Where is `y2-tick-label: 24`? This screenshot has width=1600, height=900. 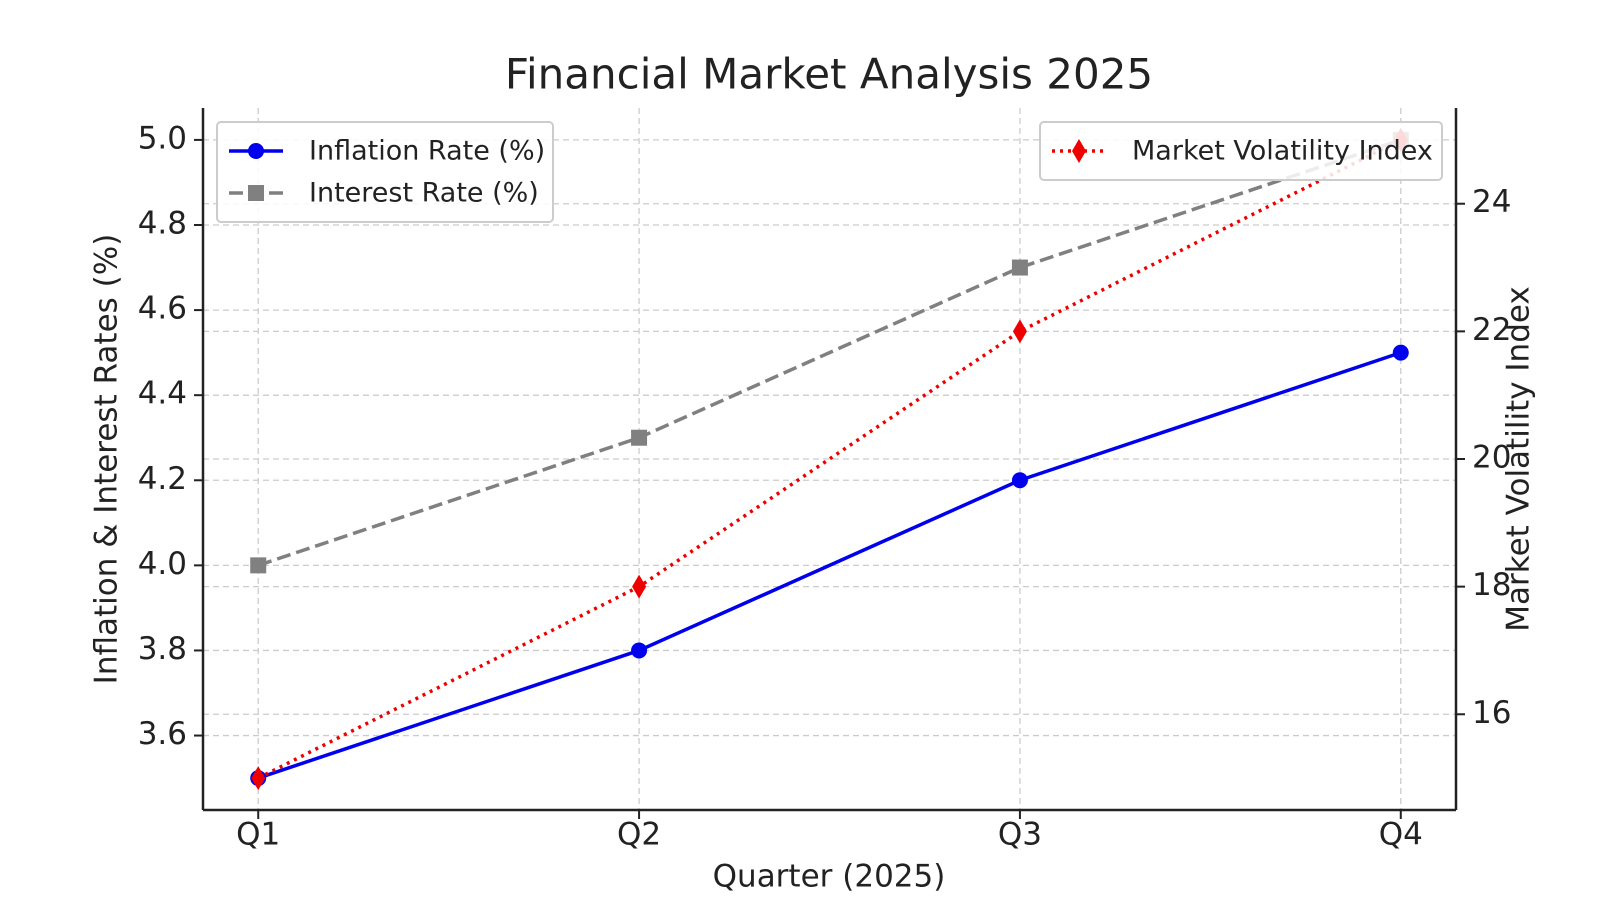 y2-tick-label: 24 is located at coordinates (1491, 202).